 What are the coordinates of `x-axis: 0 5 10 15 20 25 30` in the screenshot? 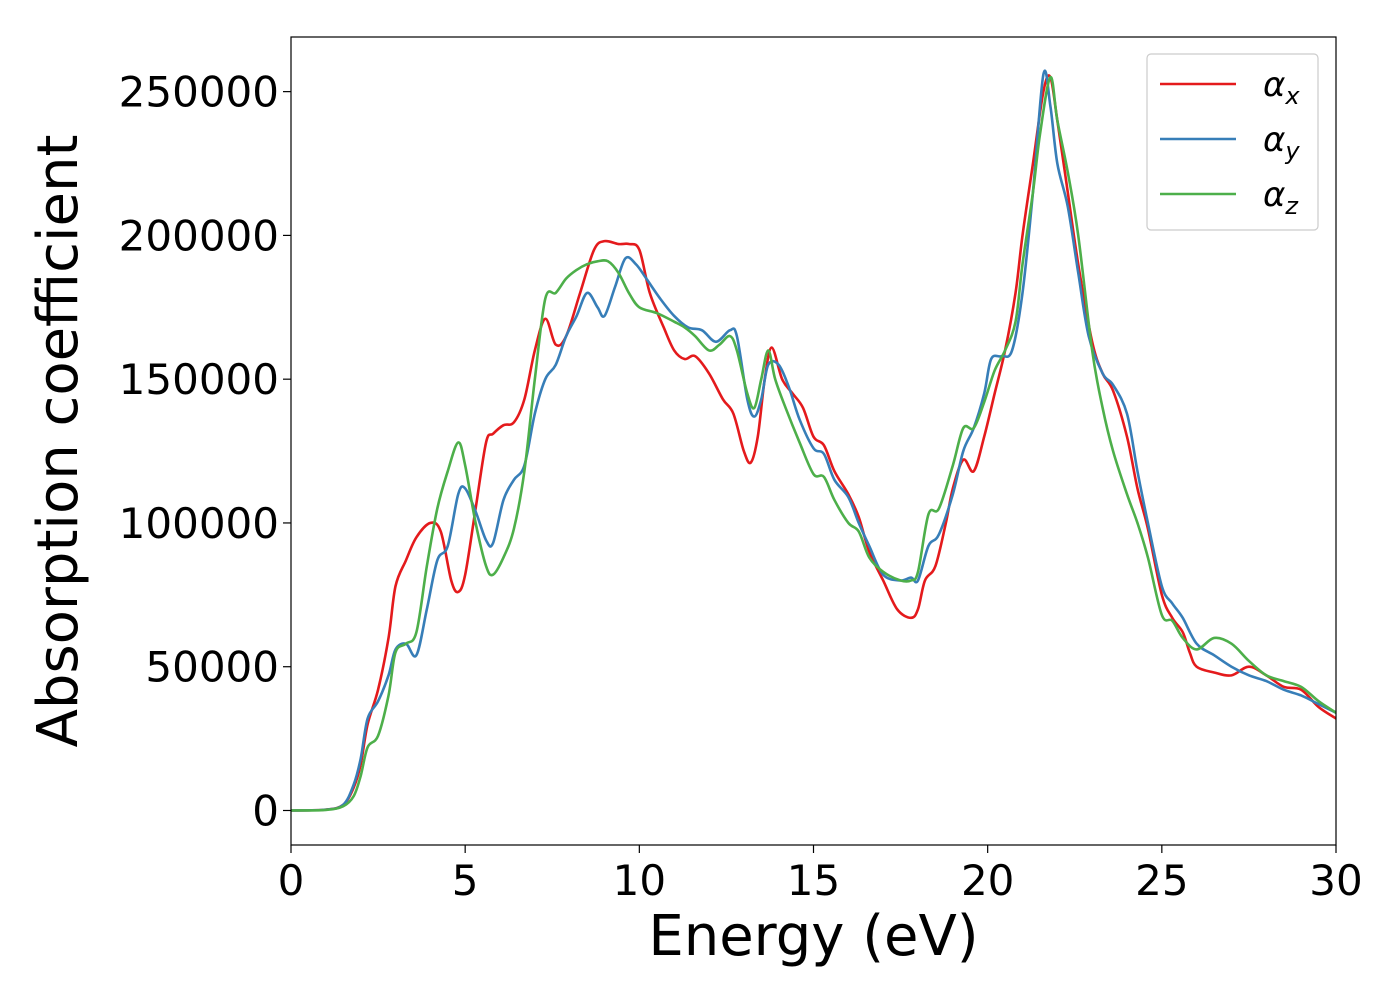 It's located at (820, 875).